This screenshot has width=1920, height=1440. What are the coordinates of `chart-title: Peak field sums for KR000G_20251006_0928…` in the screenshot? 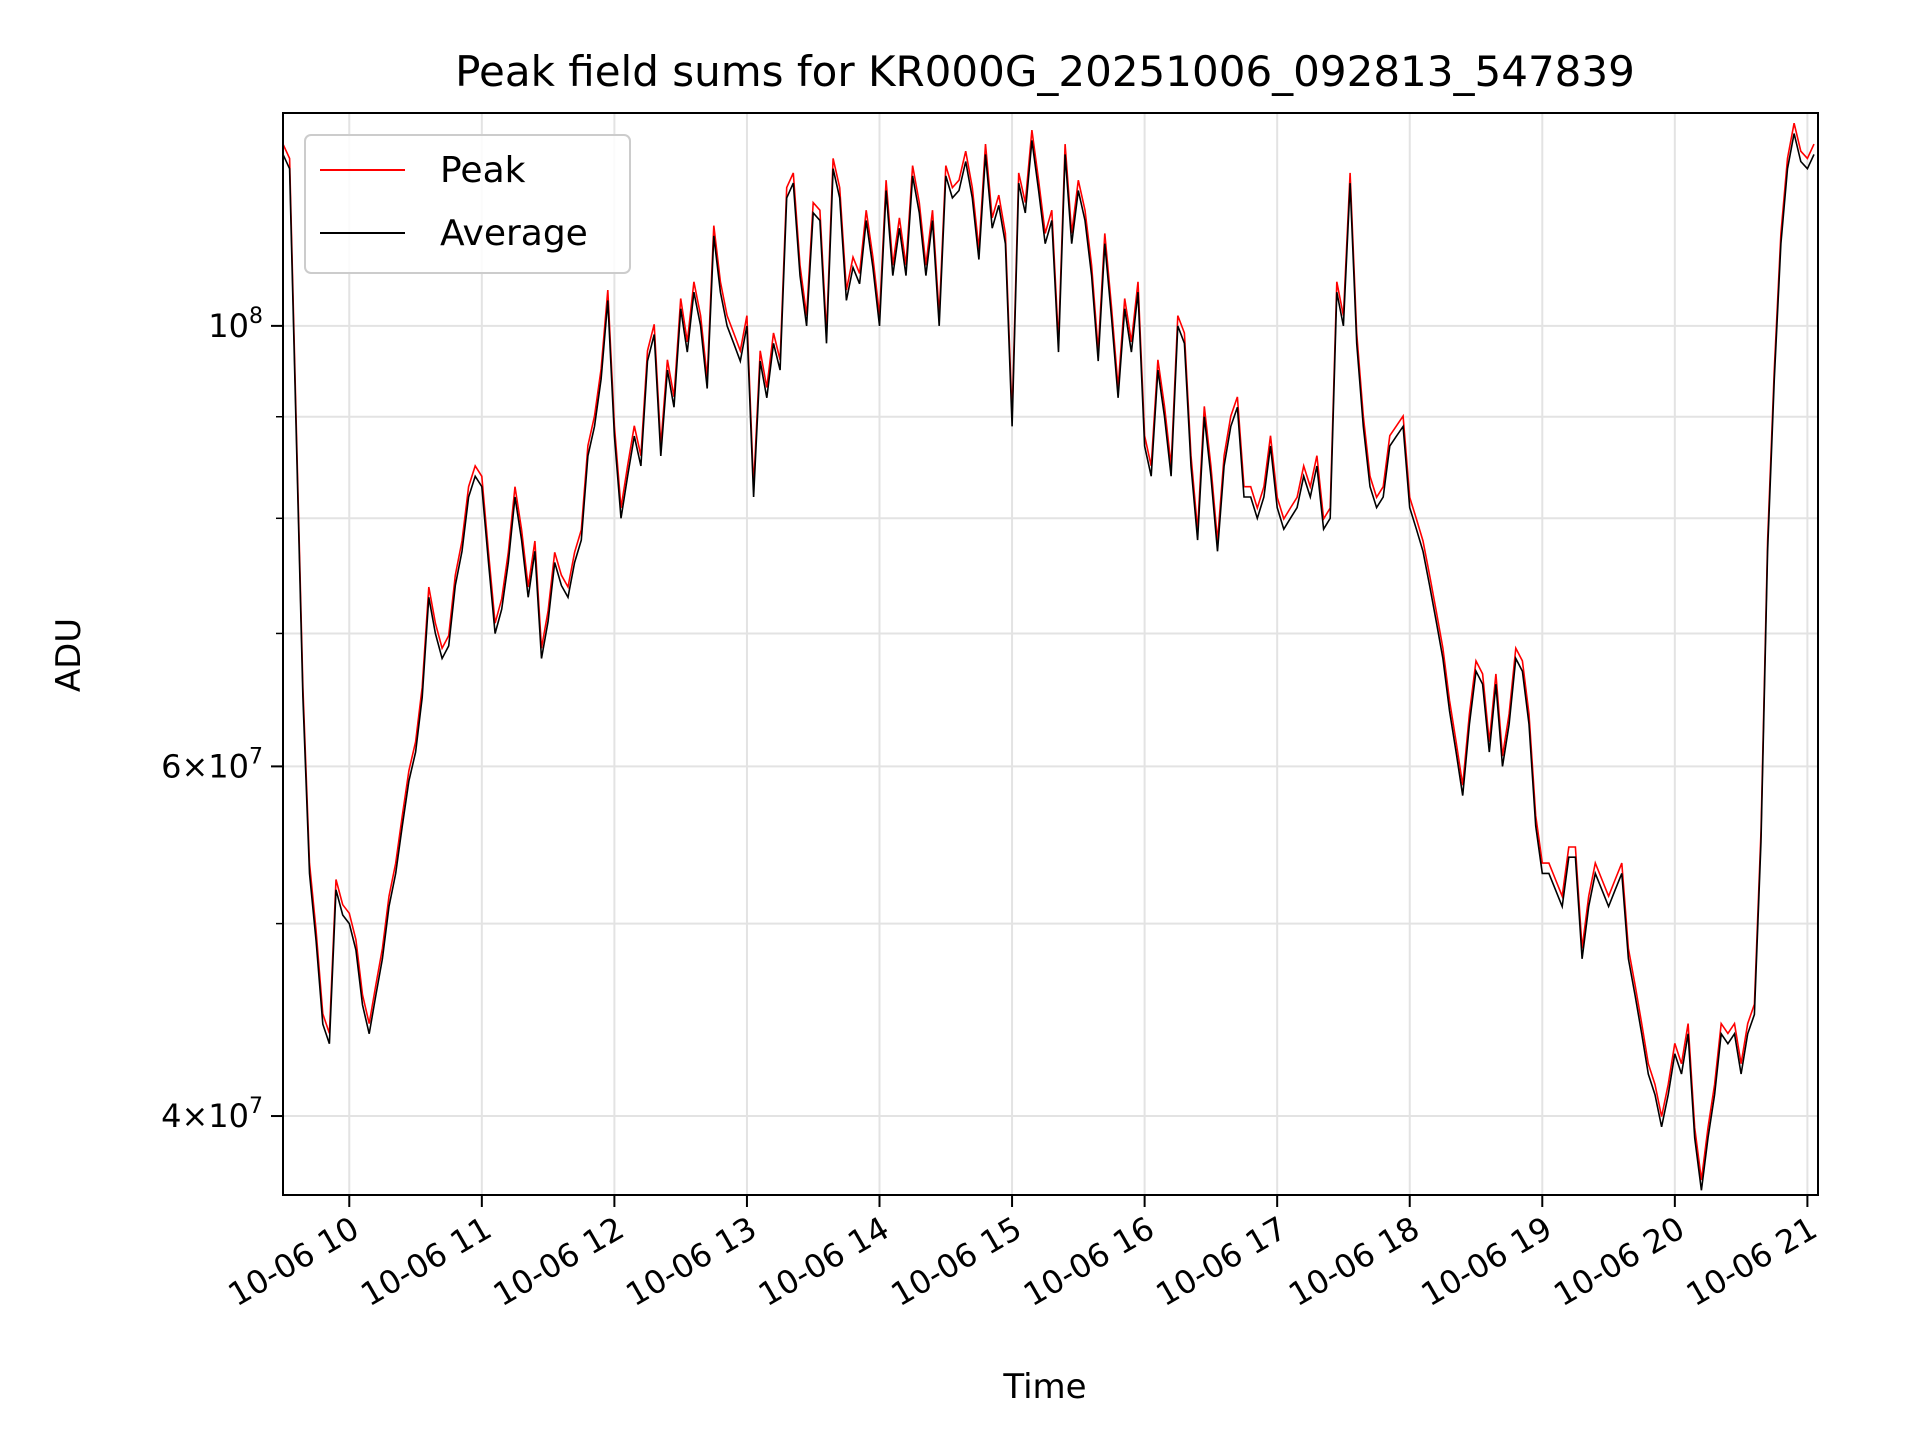 It's located at (1045, 71).